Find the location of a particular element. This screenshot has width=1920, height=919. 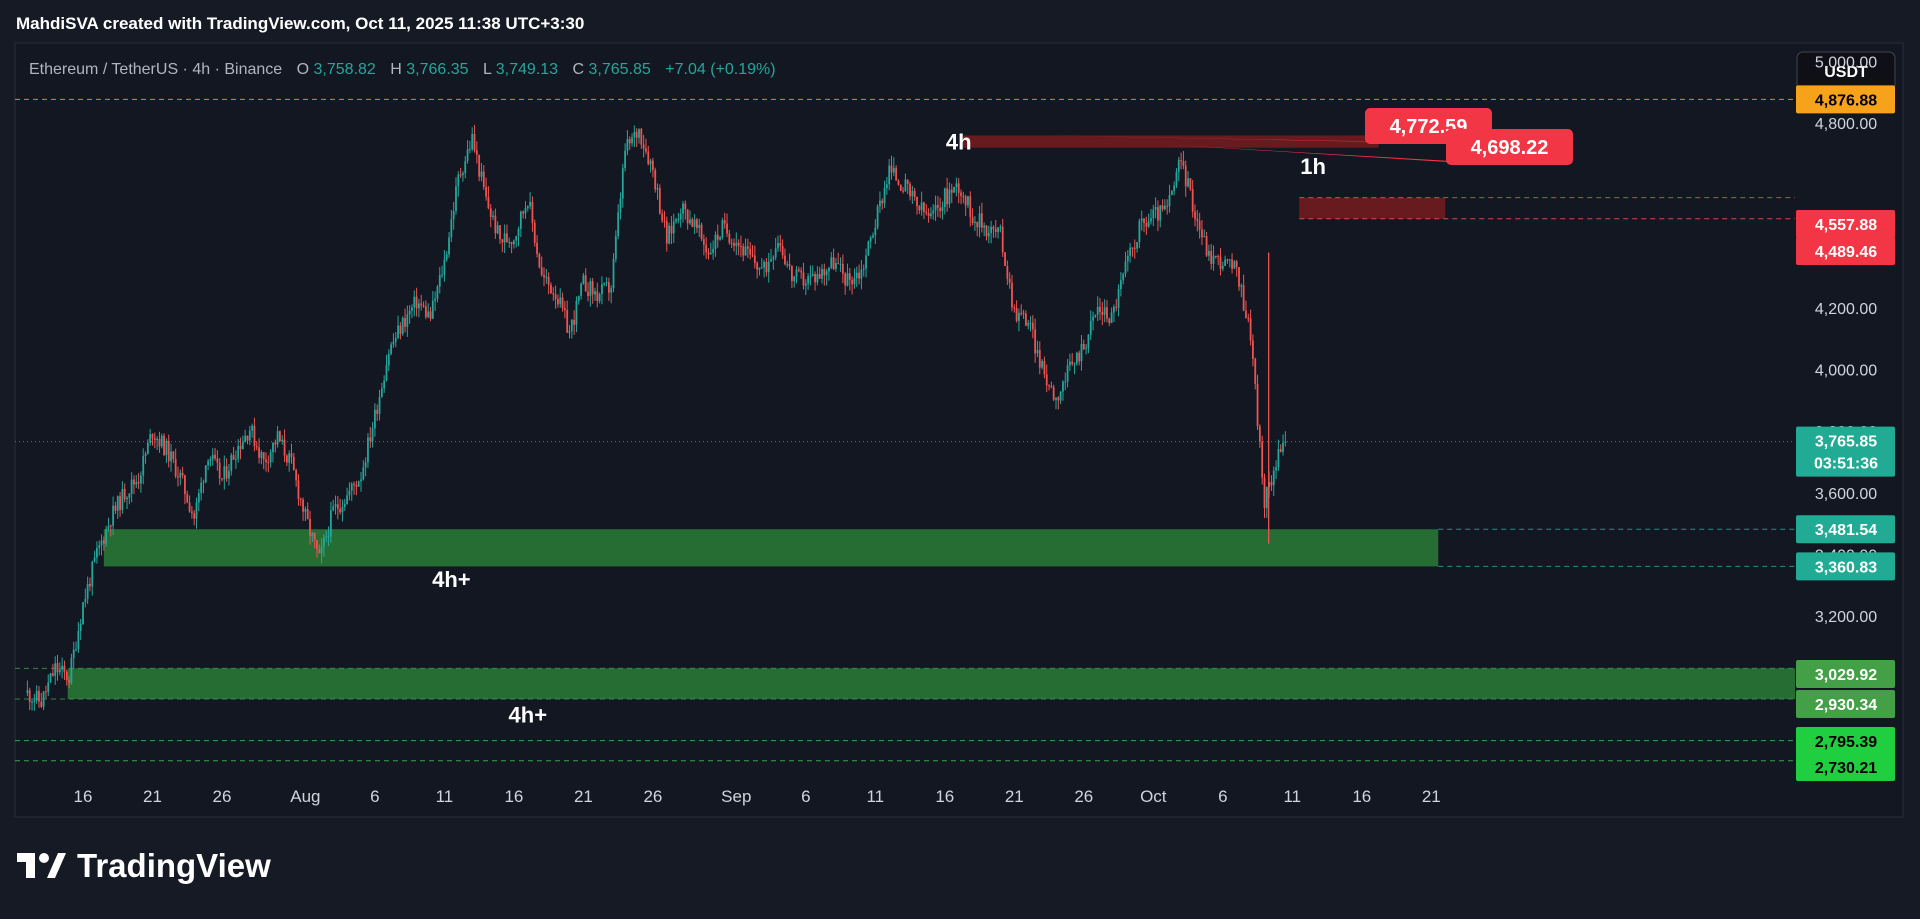

time-axis: 16 21 26 Aug 6 11 16 21 26 Sep 6 11 16 21 26 Oct 6 11 16 21 is located at coordinates (757, 796).